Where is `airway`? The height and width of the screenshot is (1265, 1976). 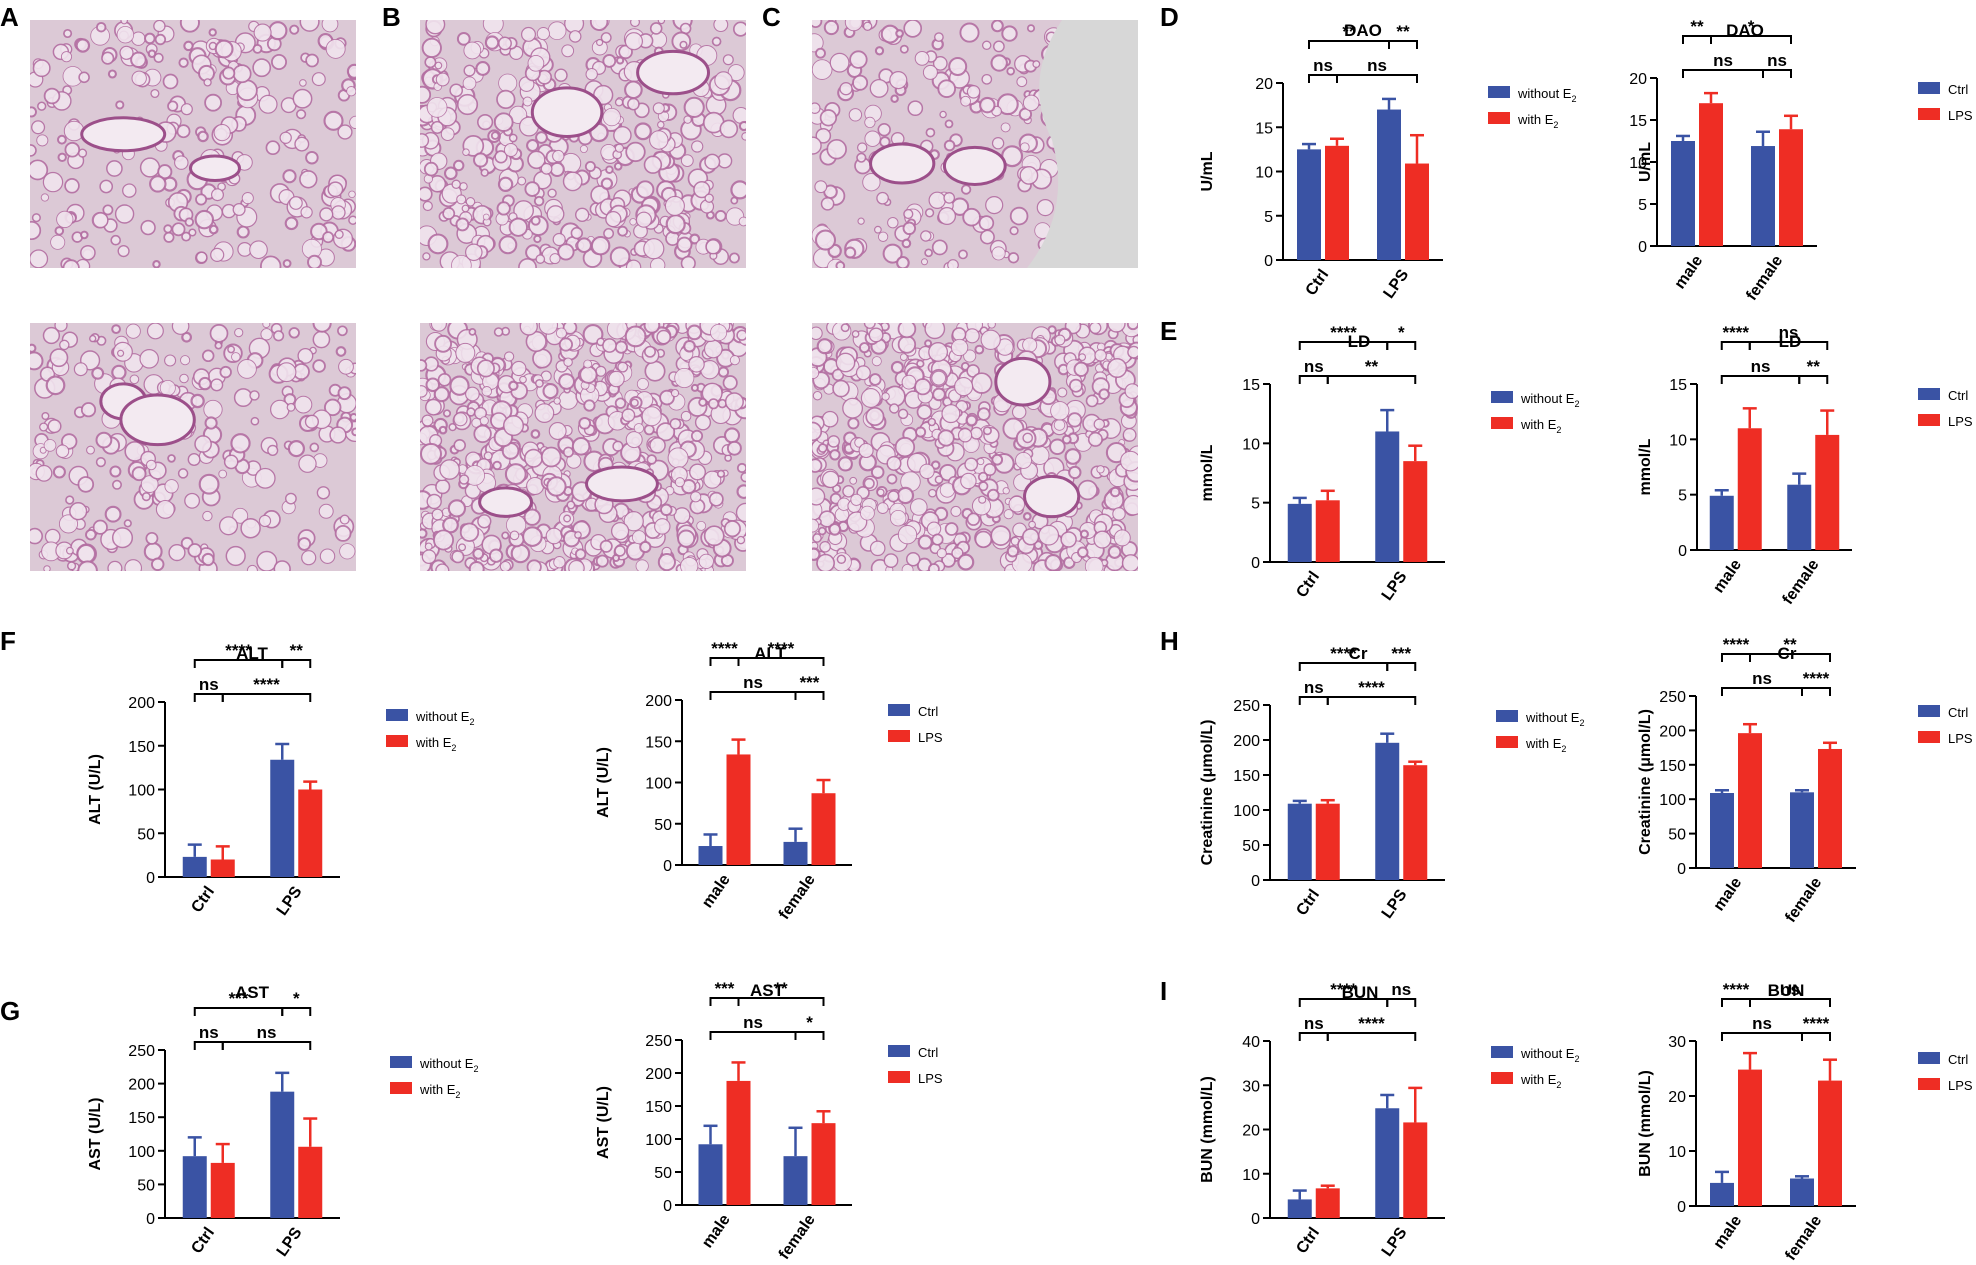
airway is located at coordinates (902, 163).